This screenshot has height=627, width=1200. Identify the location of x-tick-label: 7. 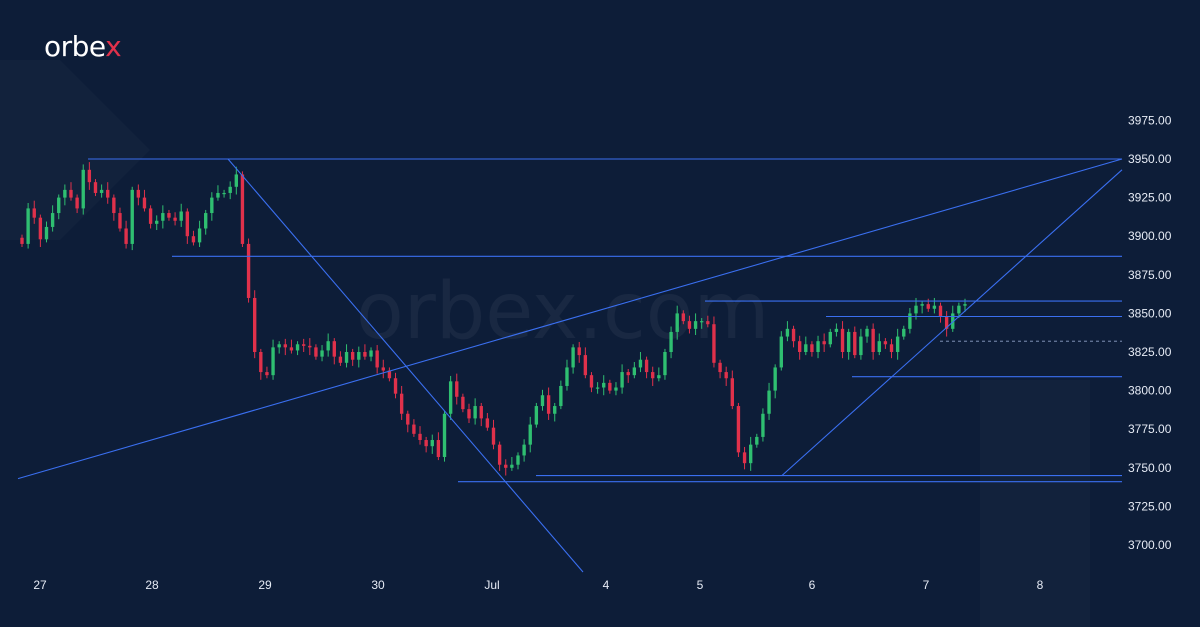
(926, 585).